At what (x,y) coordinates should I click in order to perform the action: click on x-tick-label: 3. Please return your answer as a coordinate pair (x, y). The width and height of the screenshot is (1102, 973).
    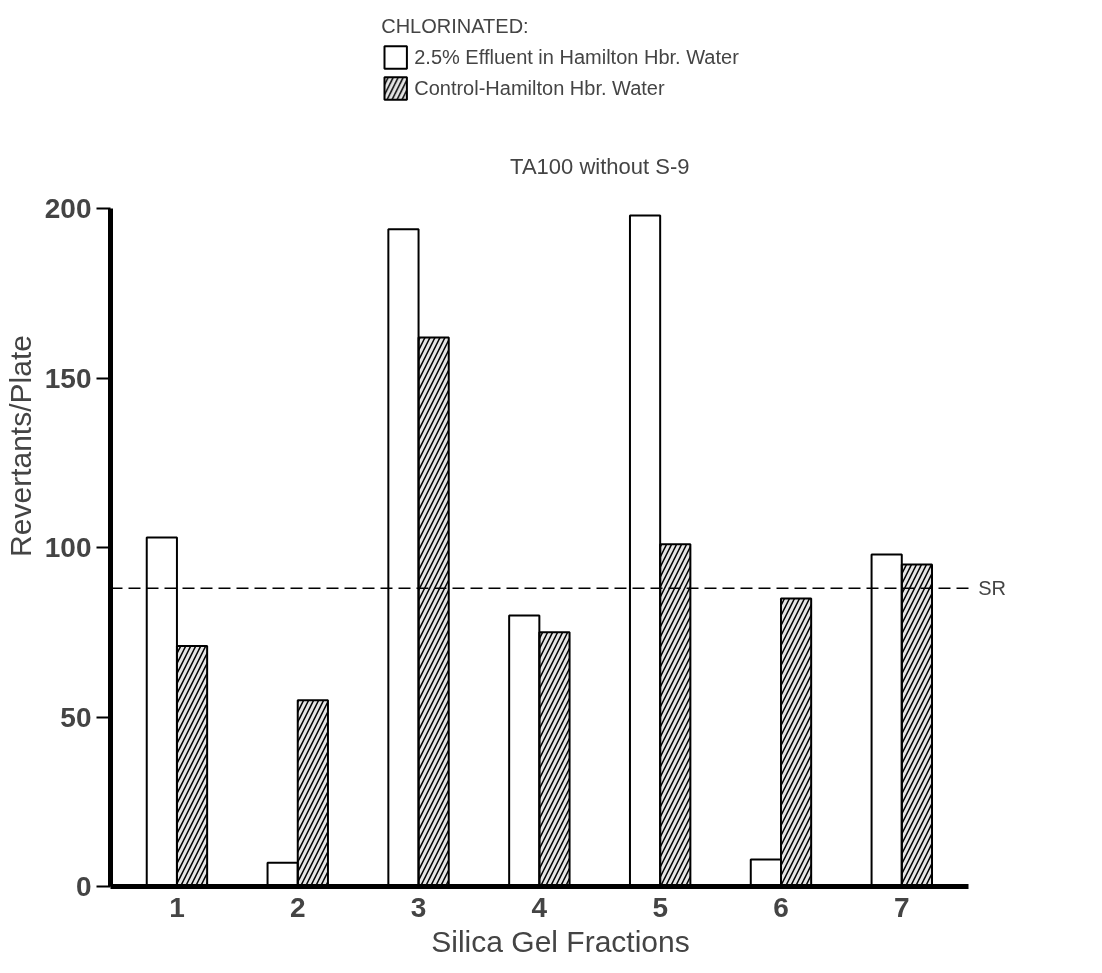
    Looking at the image, I should click on (418, 907).